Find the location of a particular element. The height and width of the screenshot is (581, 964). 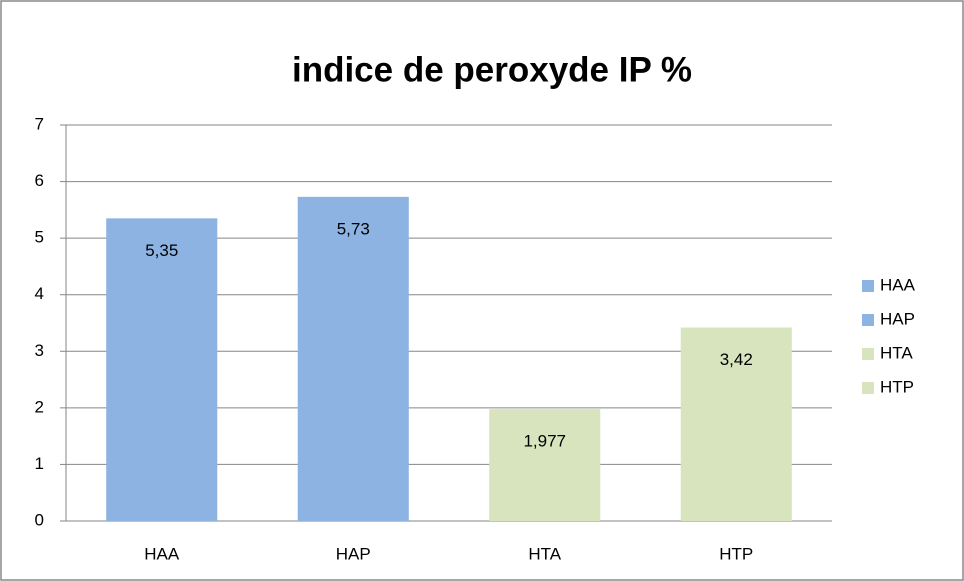

x-tick-label: HAP is located at coordinates (353, 553).